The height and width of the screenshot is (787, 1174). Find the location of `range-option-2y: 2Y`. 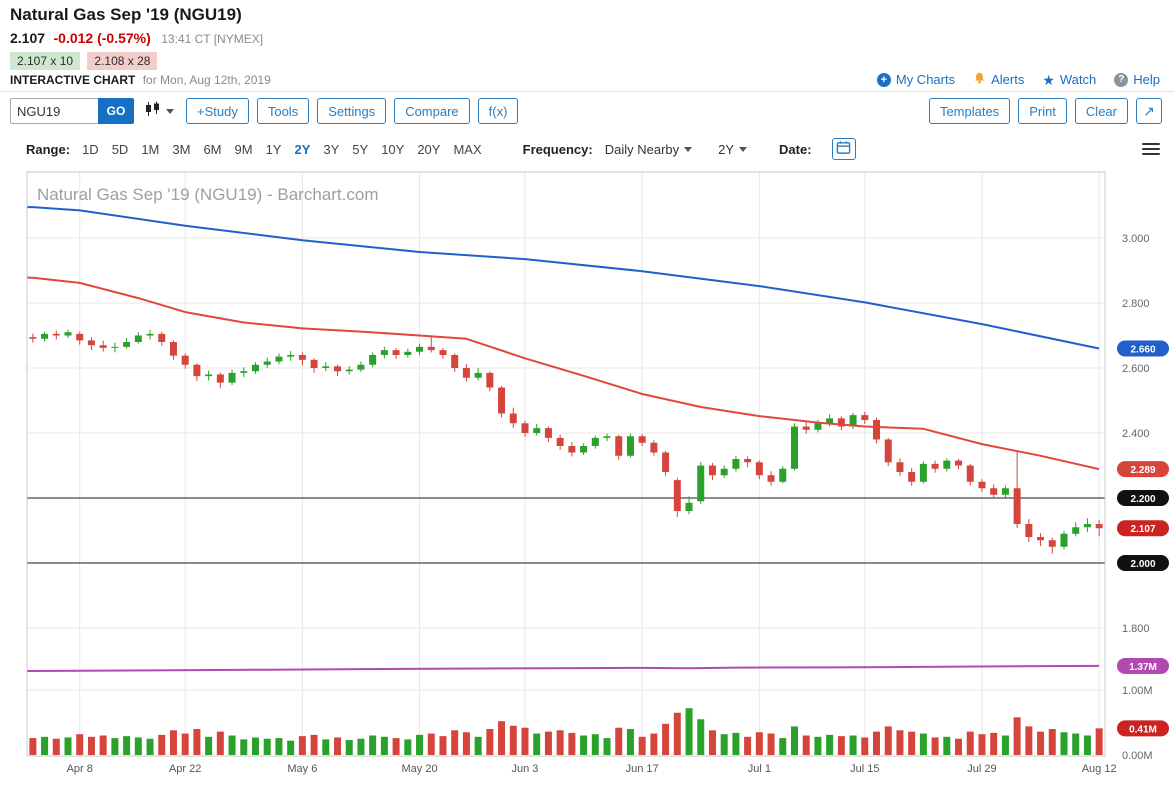

range-option-2y: 2Y is located at coordinates (302, 149).